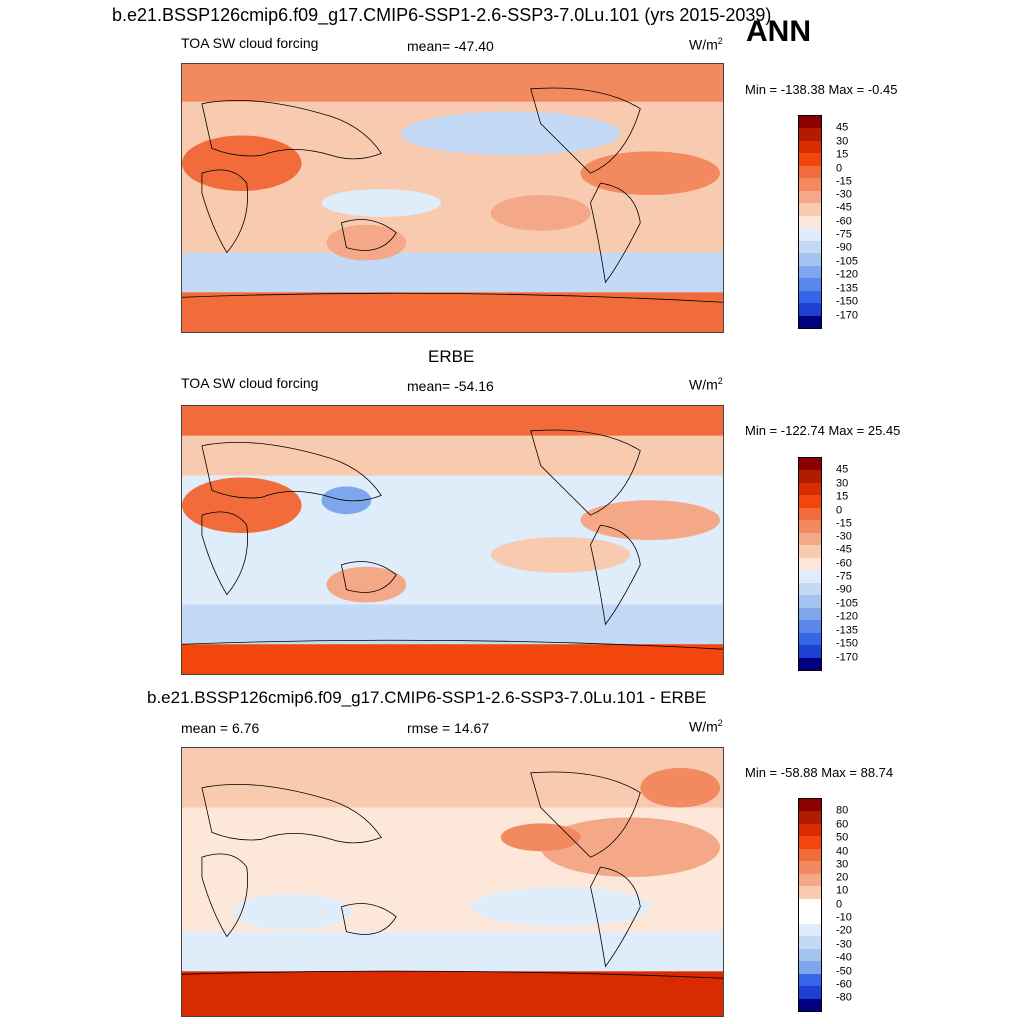 This screenshot has height=1024, width=1024. What do you see at coordinates (540, 837) in the screenshot?
I see `central-pacific-region` at bounding box center [540, 837].